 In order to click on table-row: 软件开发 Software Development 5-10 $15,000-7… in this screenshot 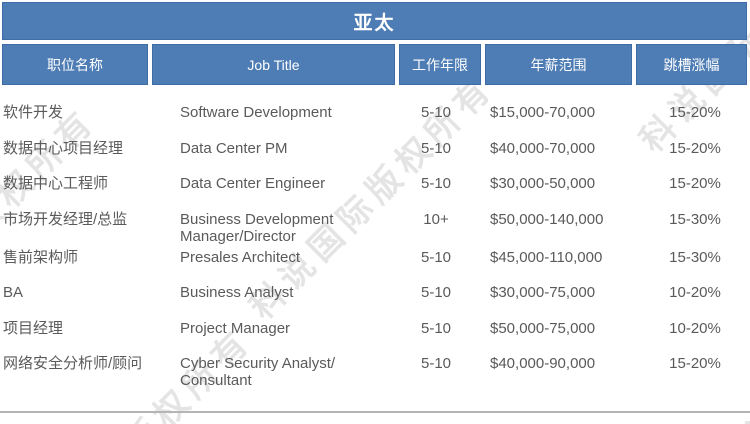, I will do `click(375, 113)`.